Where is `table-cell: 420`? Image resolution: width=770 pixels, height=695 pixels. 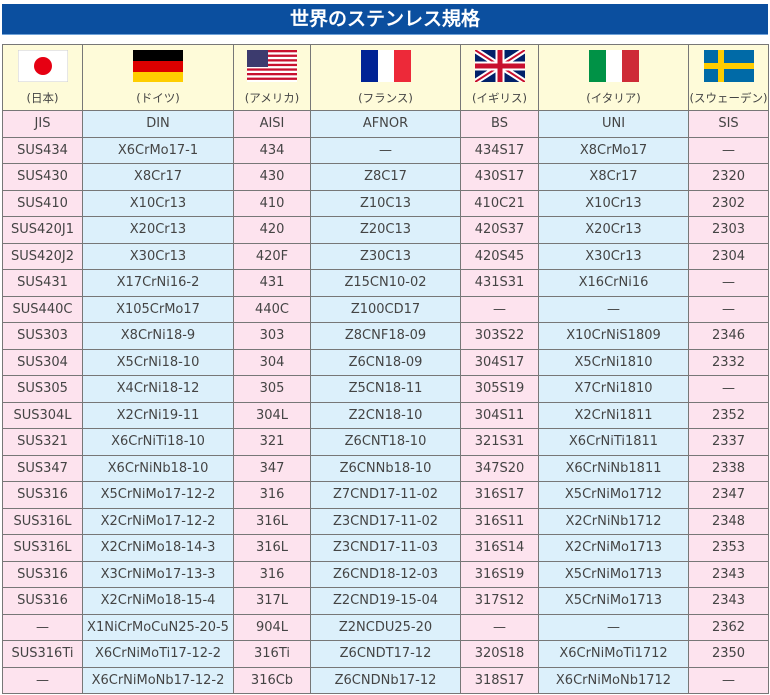
table-cell: 420 is located at coordinates (272, 230).